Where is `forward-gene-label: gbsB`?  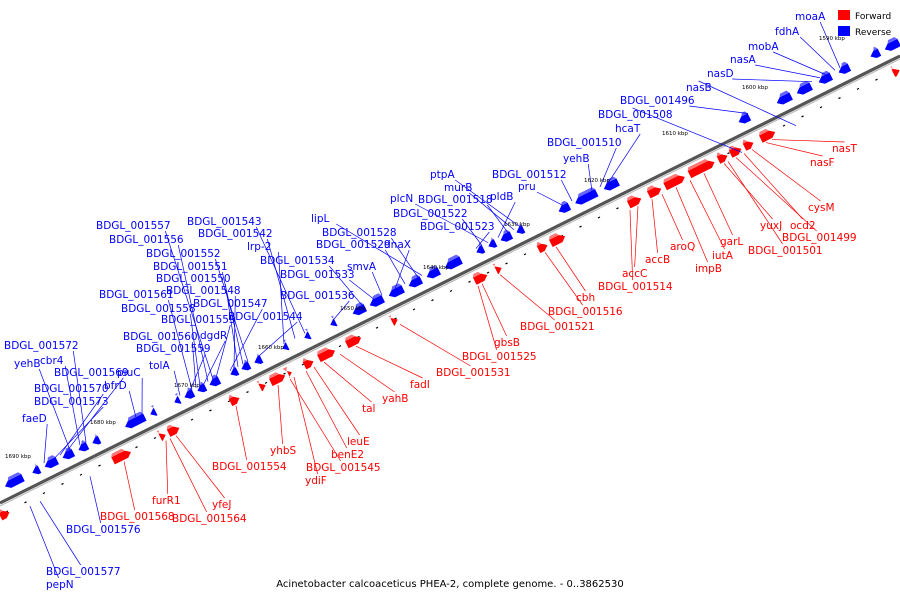 forward-gene-label: gbsB is located at coordinates (507, 343).